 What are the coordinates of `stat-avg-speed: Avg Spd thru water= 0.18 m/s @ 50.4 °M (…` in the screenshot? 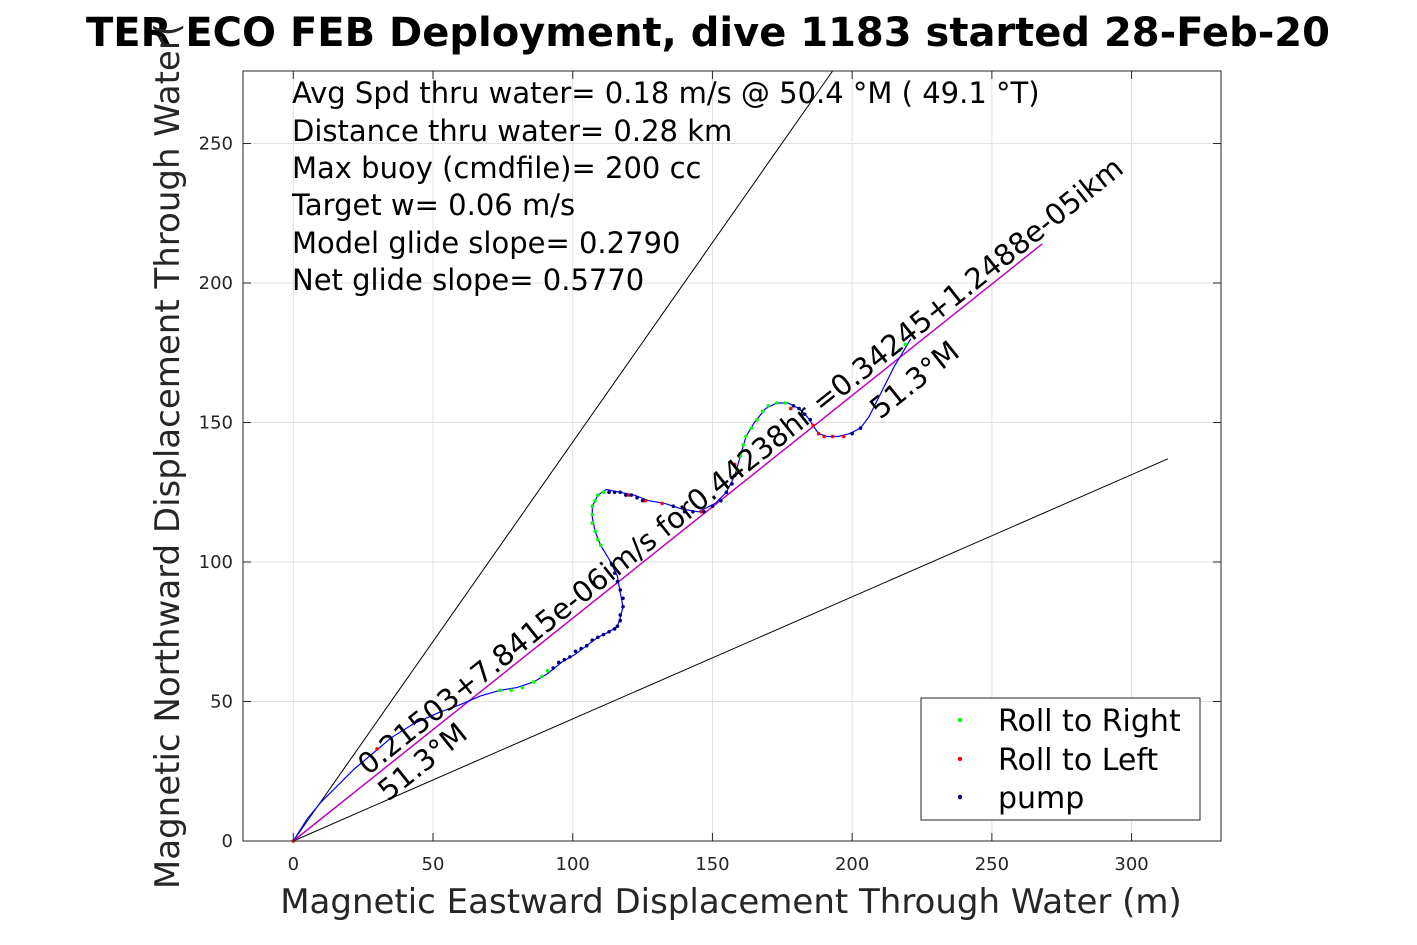 It's located at (666, 93).